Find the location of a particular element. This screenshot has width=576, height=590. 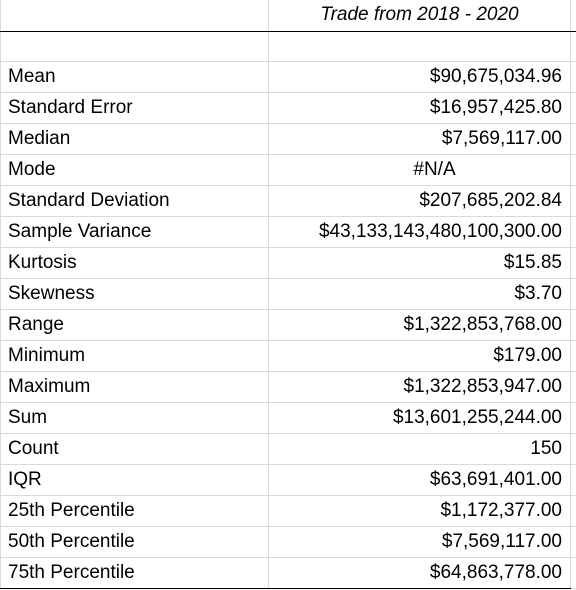

table-row-sum: Sum $13,601,255,244.00 is located at coordinates (288, 418).